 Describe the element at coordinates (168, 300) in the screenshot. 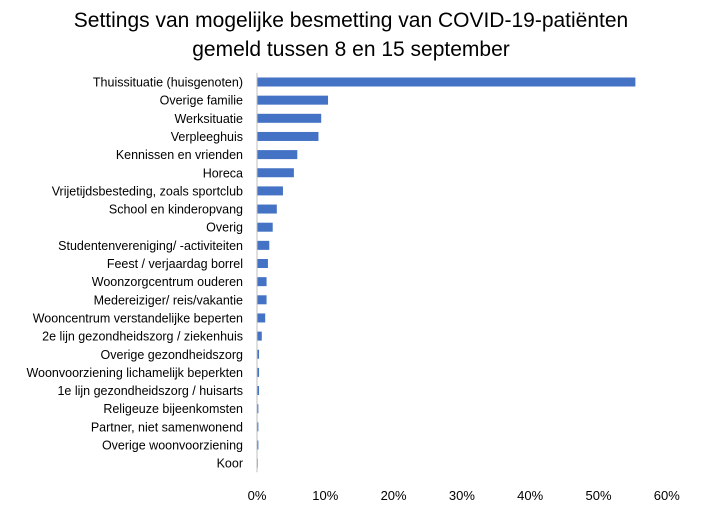

I see `category-label: Medereiziger/ reis/vakantie` at that location.